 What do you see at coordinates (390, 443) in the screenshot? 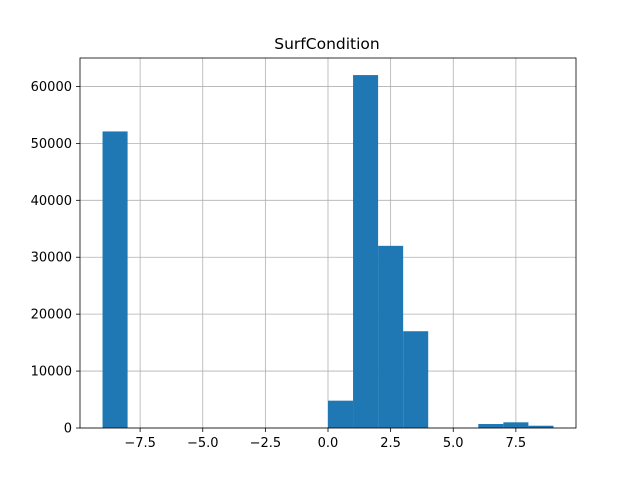
I see `x-tick-label: 2.5` at bounding box center [390, 443].